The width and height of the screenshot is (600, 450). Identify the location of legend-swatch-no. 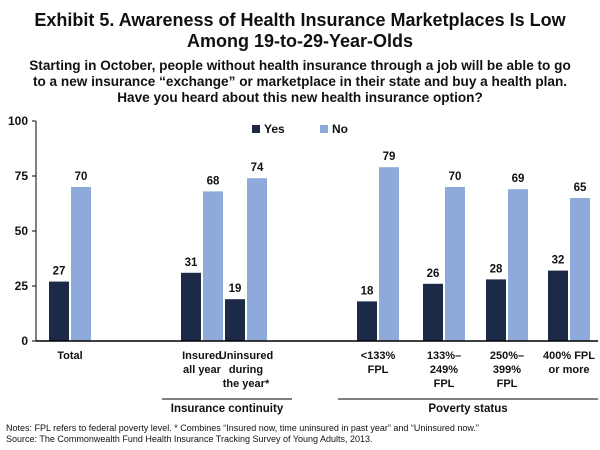
(324, 129).